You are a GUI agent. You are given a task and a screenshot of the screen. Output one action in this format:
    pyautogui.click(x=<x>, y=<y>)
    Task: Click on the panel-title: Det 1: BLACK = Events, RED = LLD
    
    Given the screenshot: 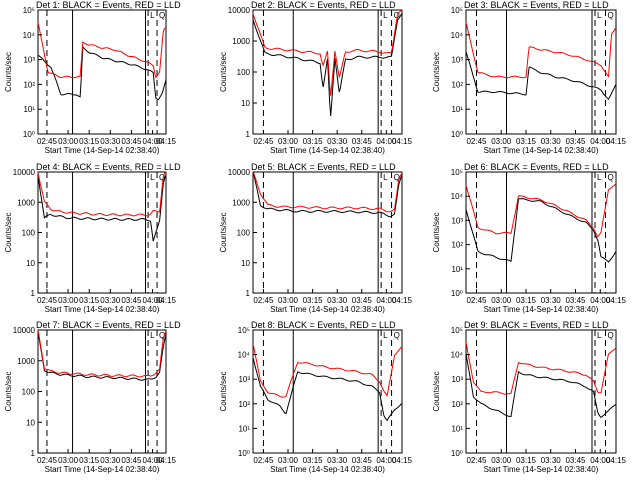 What is the action you would take?
    pyautogui.click(x=108, y=5)
    